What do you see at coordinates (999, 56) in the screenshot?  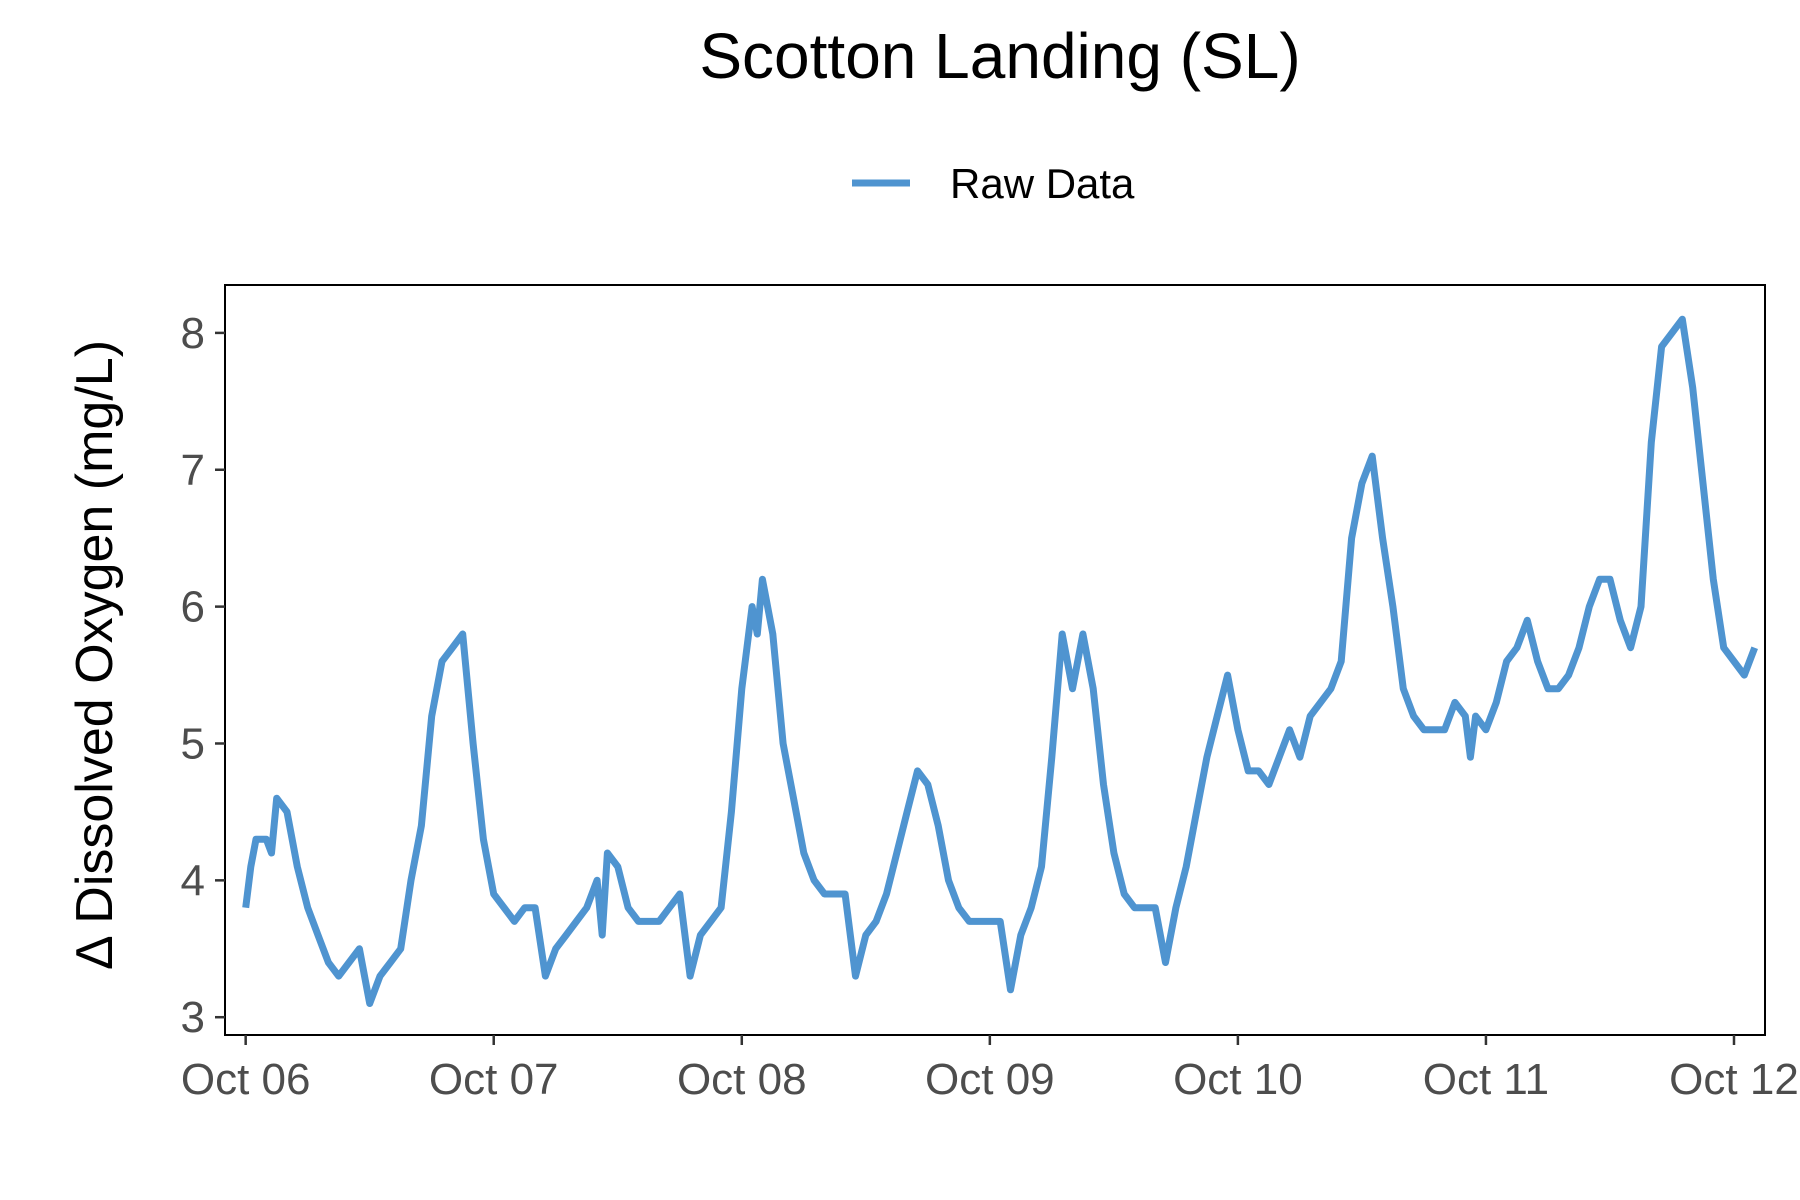 I see `chart-title: Scotton Landing (SL)` at bounding box center [999, 56].